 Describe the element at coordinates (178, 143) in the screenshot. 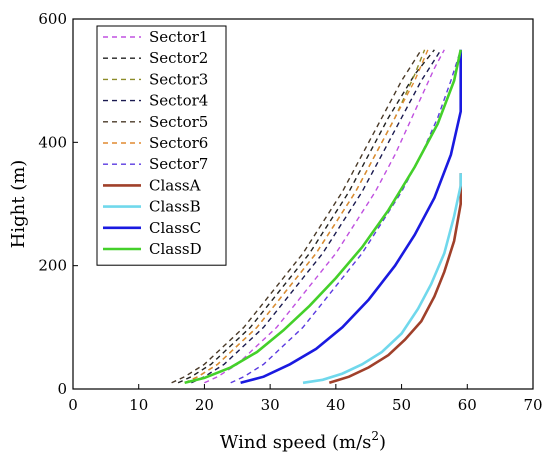

I see `legend-label-sector6: Sector6` at that location.